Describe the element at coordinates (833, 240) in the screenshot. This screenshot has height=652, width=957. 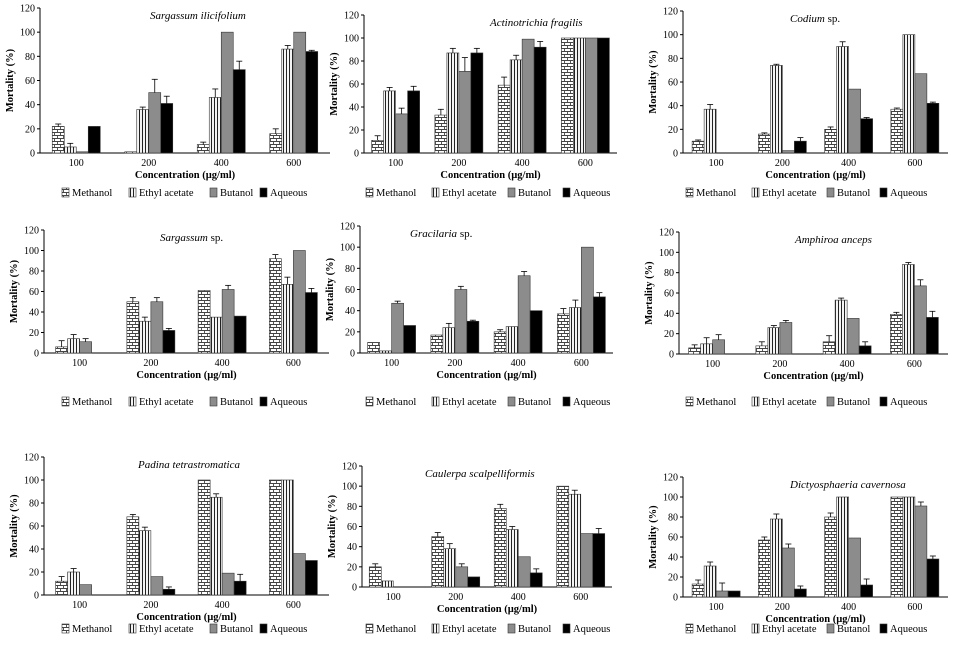
I see `chart-title: Amphiroa anceps` at that location.